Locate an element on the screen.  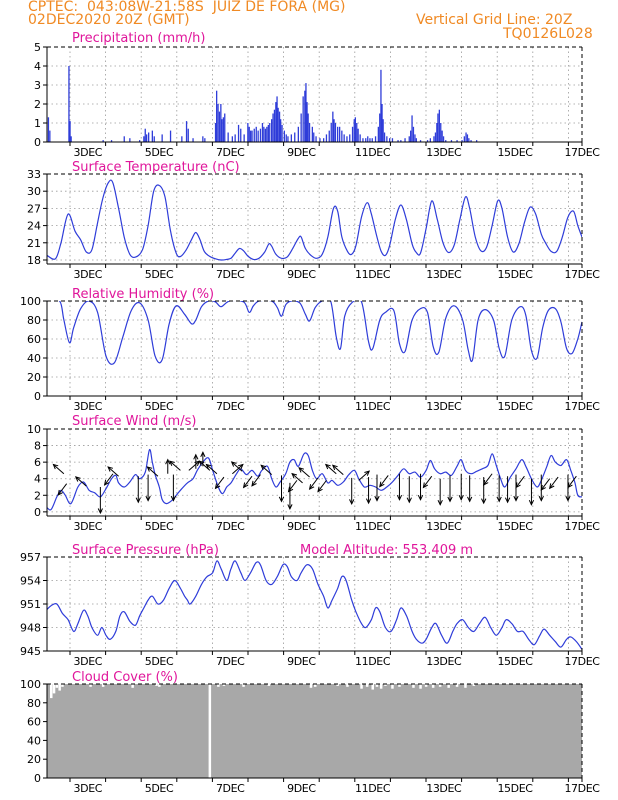
x-tick-label: 5DEC is located at coordinates (159, 406).